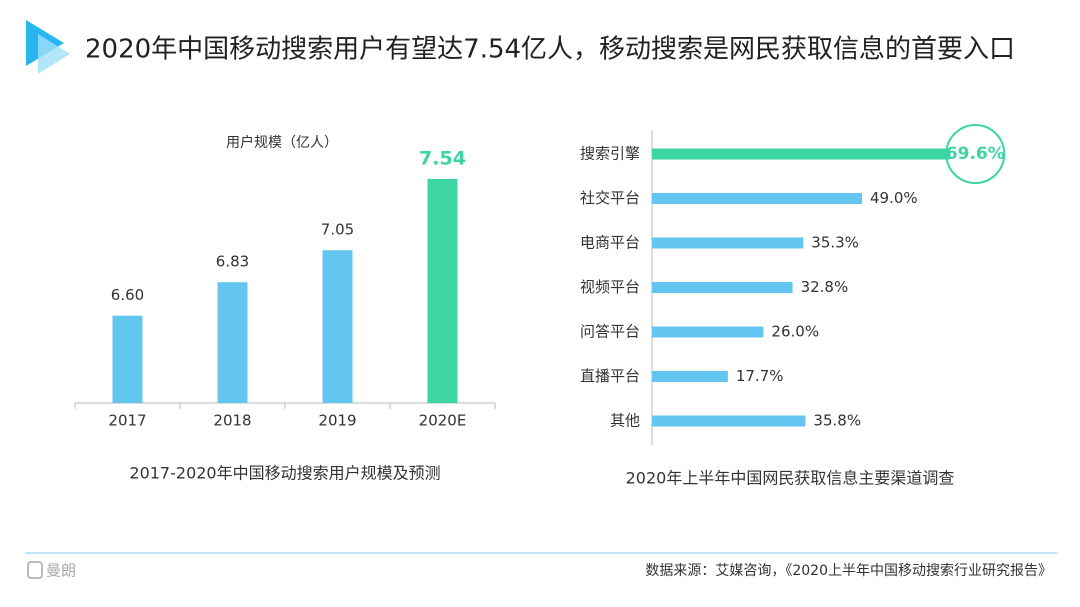  What do you see at coordinates (284, 473) in the screenshot?
I see `chart-title: 2017-2020年中国移动搜索用户规模及预测` at bounding box center [284, 473].